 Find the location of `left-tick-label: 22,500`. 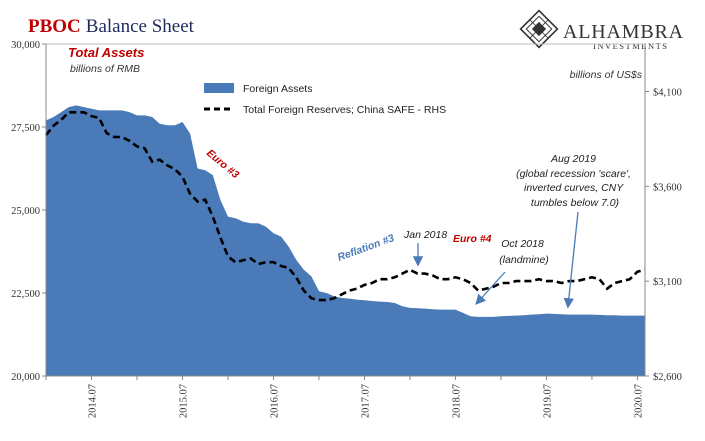

left-tick-label: 22,500 is located at coordinates (25, 294).